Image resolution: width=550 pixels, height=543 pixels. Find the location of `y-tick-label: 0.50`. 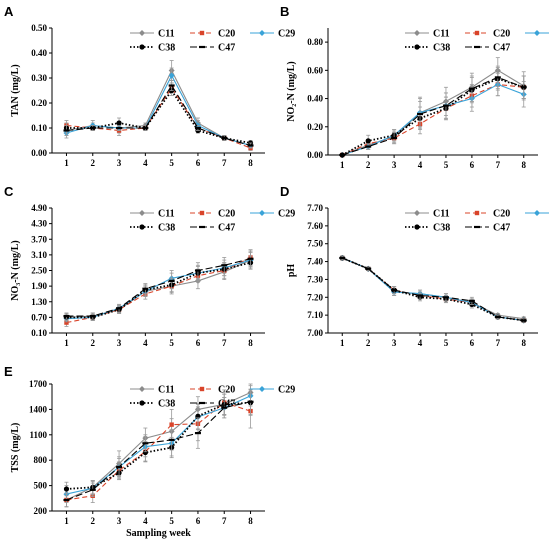

y-tick-label: 0.50 is located at coordinates (39, 28).